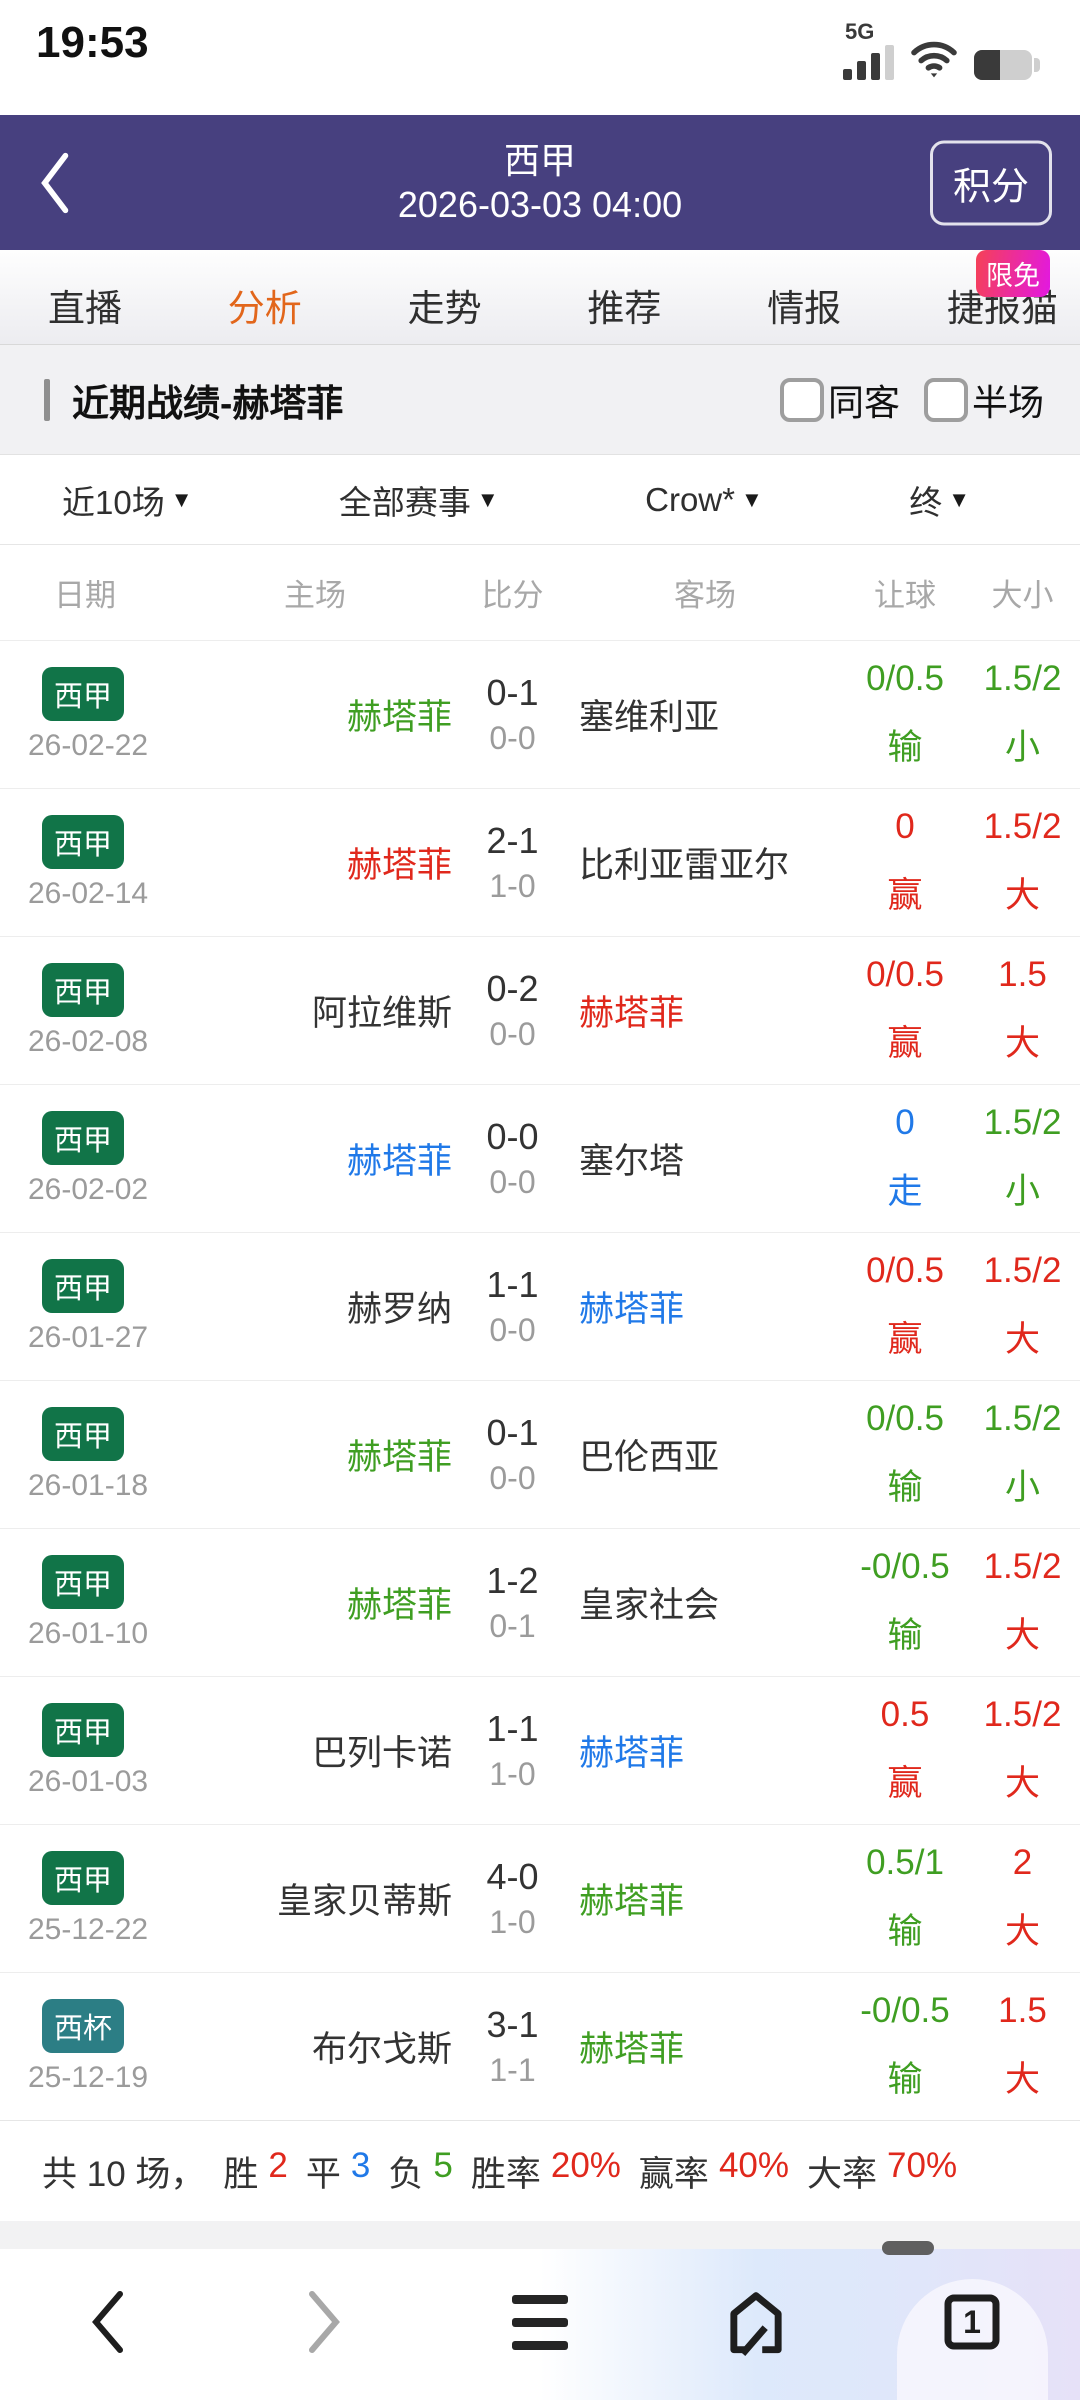 The width and height of the screenshot is (1080, 2400). Describe the element at coordinates (540, 1306) in the screenshot. I see `table-row: 西甲 26-01-27 赫罗纳 1-1 0-0 赫塔菲 0/0.5 赢 1.5/2 大` at that location.